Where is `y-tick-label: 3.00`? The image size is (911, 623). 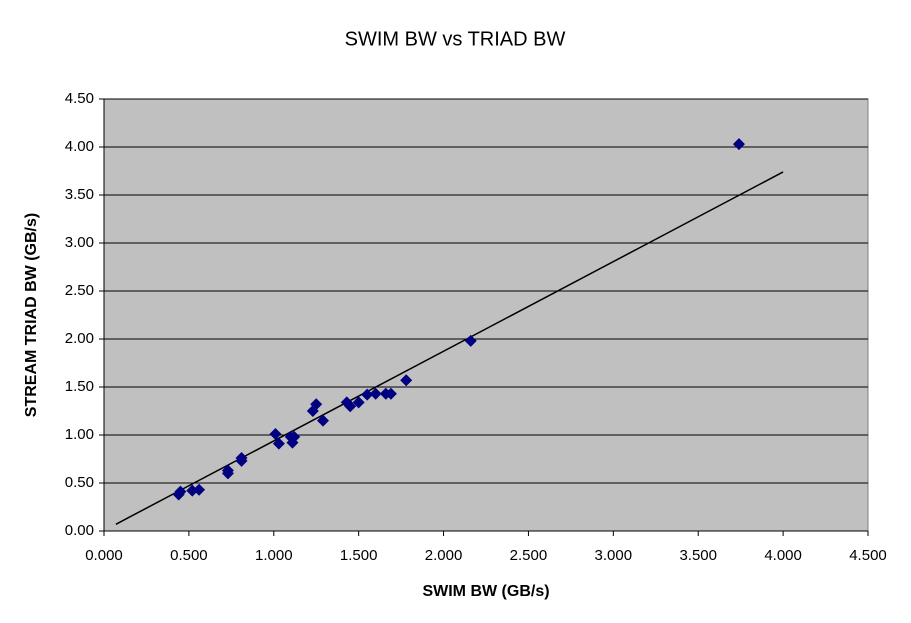 y-tick-label: 3.00 is located at coordinates (79, 242).